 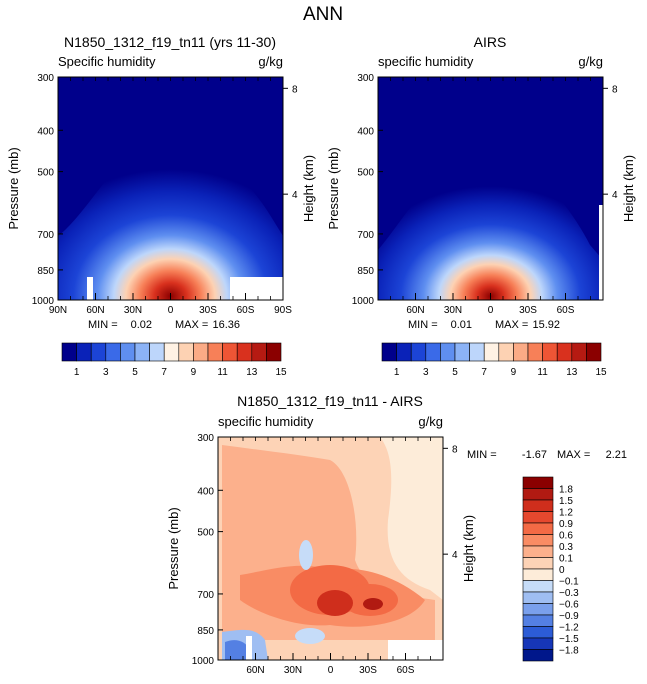 I want to click on lat-tick-label: 30N, so click(x=133, y=310).